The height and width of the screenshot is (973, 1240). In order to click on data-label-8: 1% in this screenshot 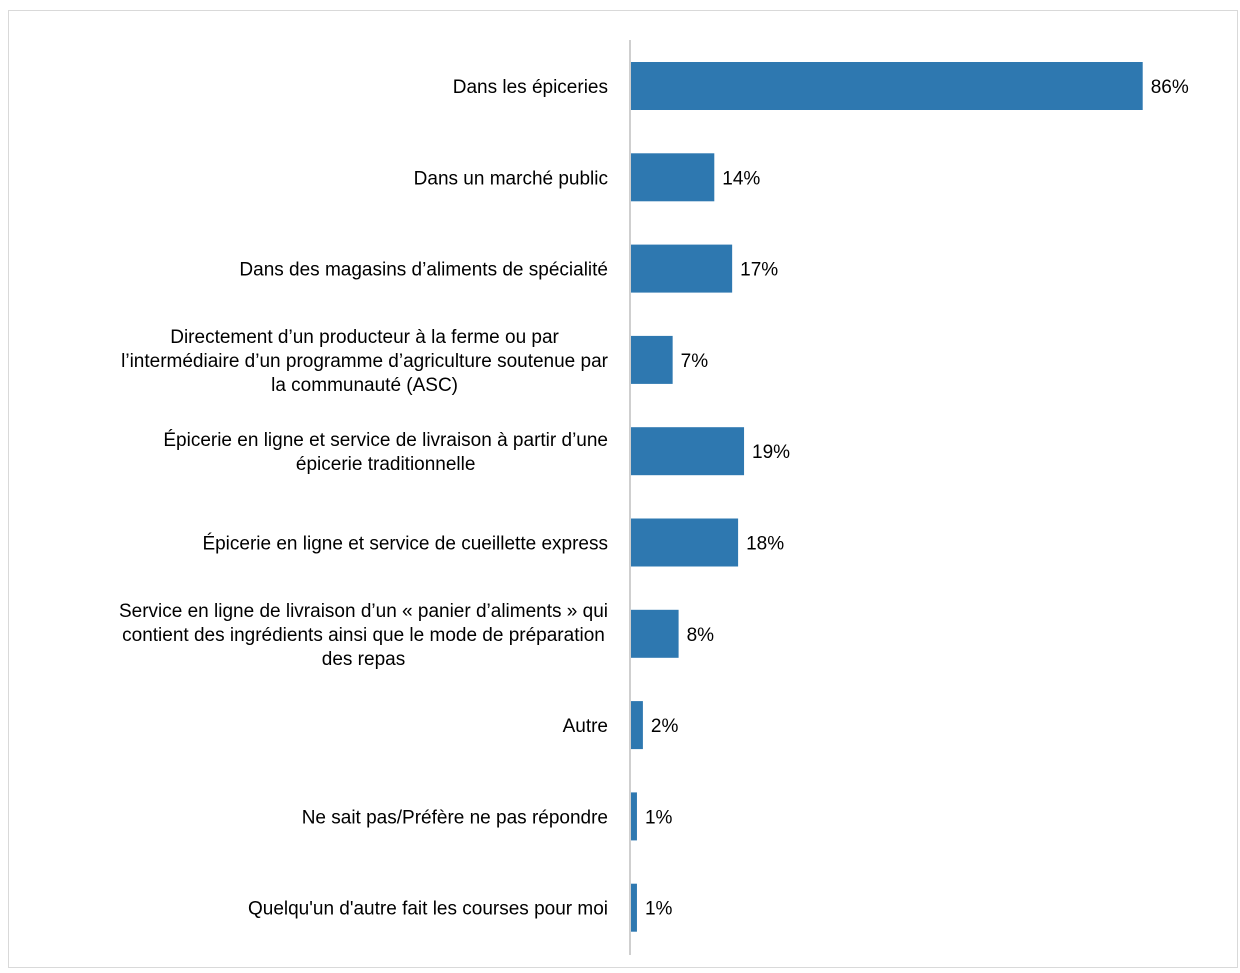, I will do `click(659, 817)`.